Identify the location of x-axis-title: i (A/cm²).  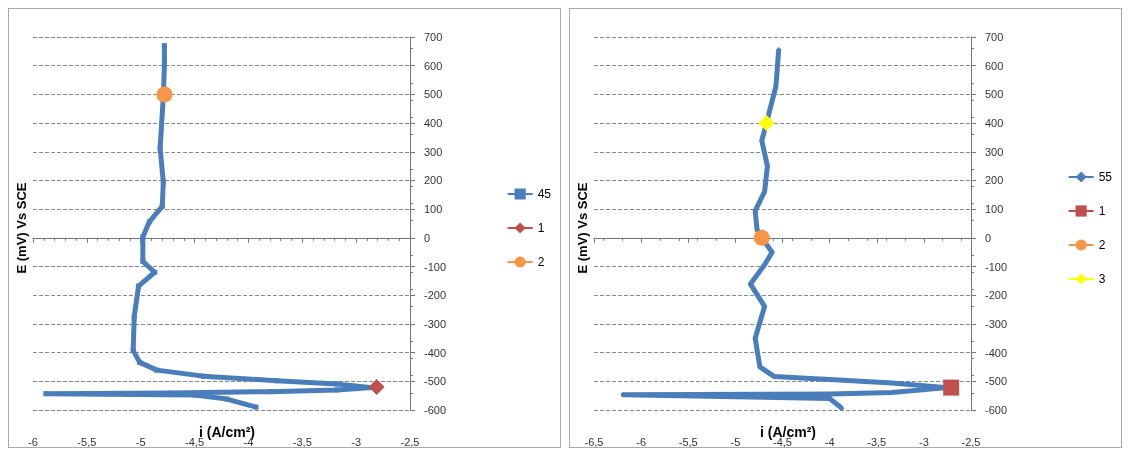
(788, 432).